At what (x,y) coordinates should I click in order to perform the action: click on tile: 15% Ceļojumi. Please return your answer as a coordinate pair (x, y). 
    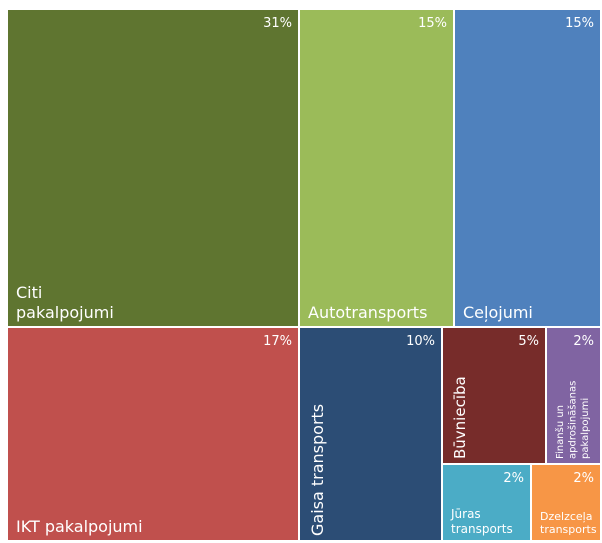
    Looking at the image, I should click on (527, 168).